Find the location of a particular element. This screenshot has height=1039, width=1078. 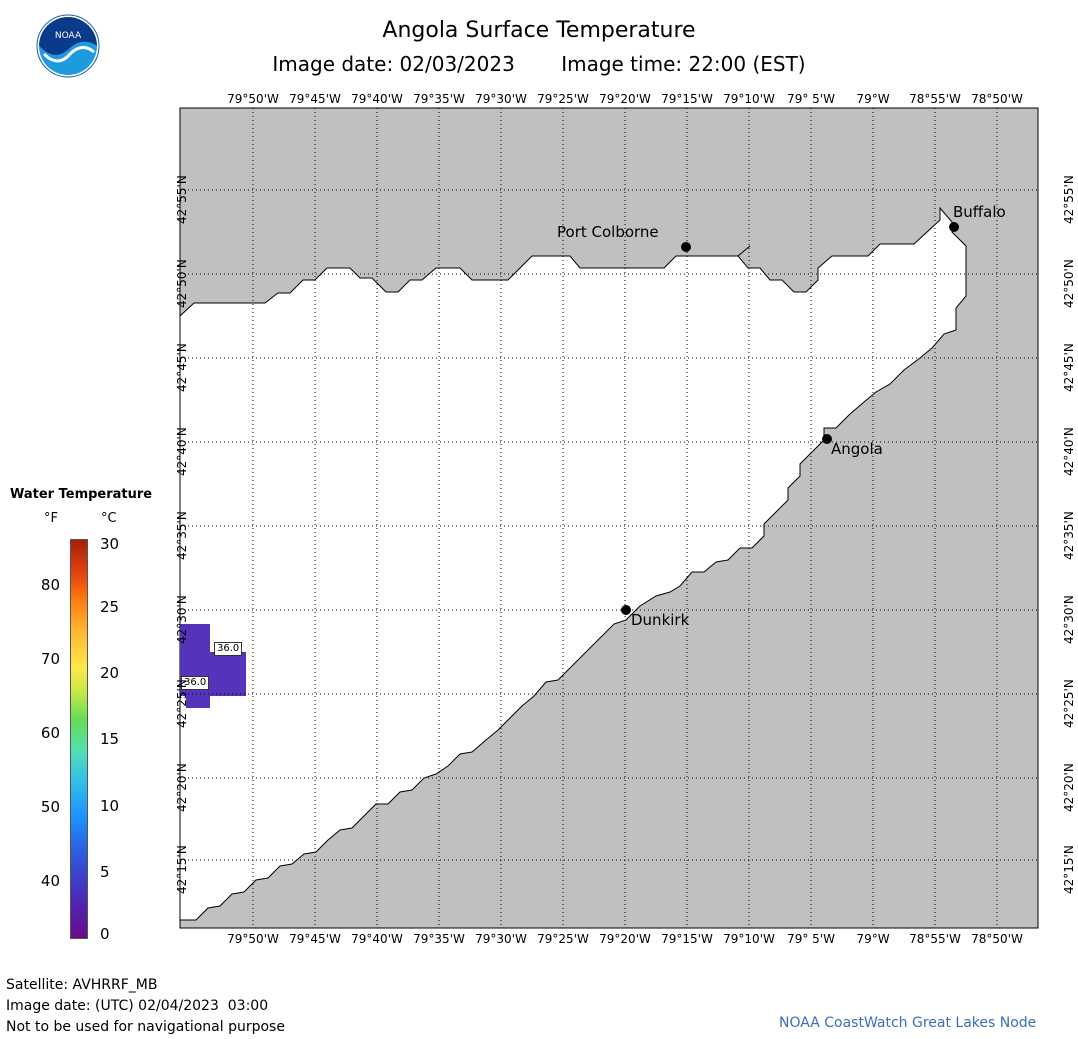

legend-c-tick: 0 is located at coordinates (105, 934).